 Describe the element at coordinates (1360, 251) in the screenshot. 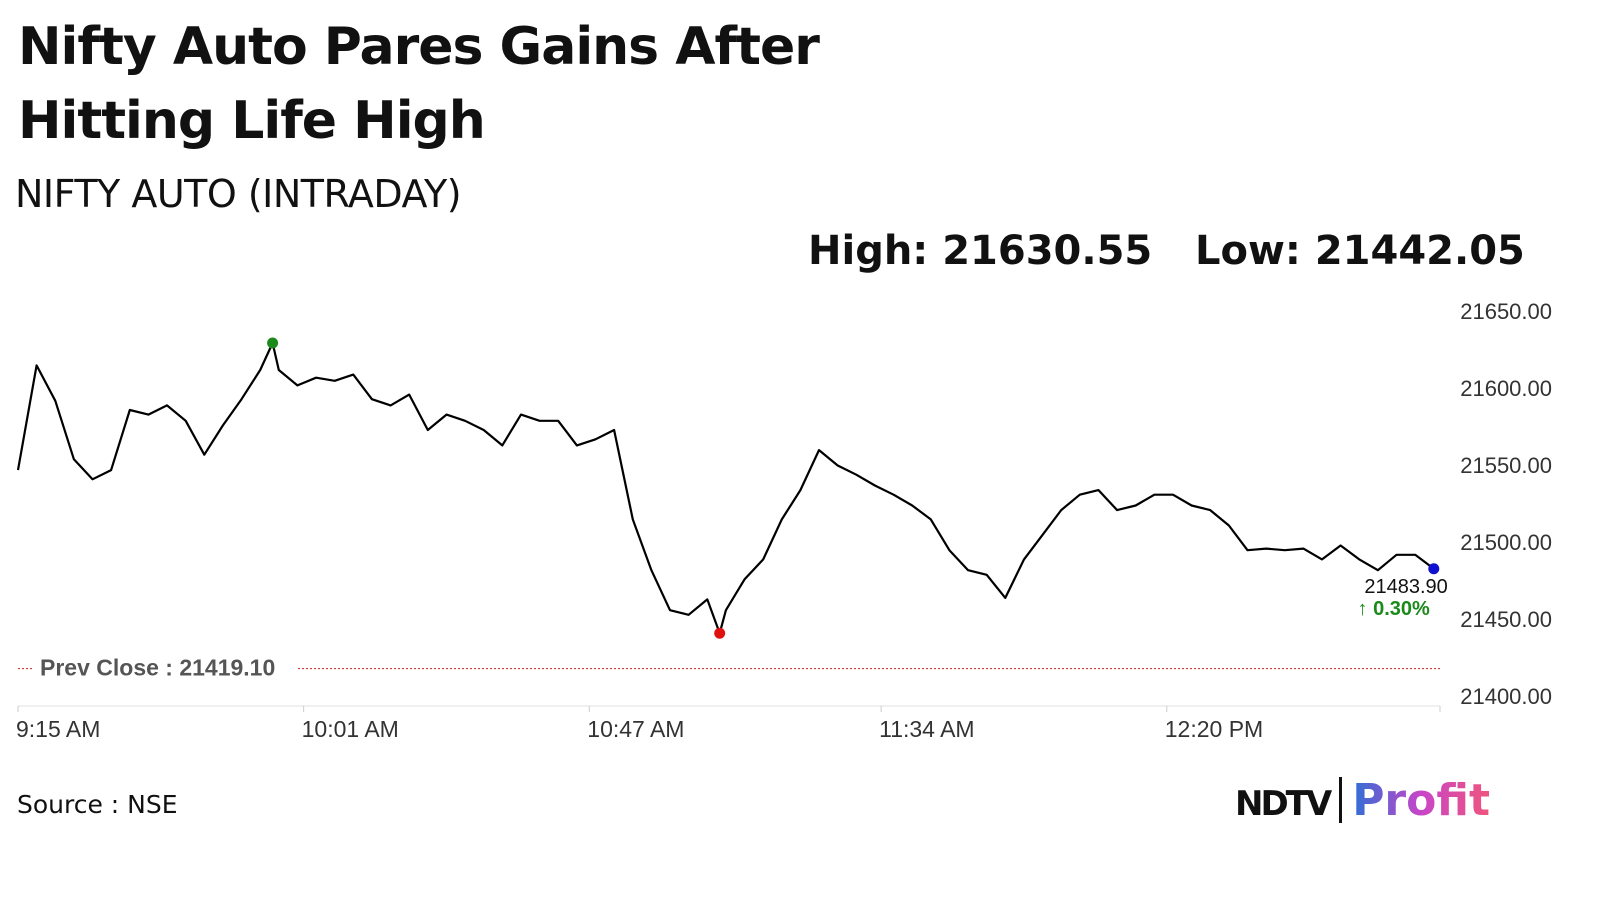

I see `low-label: Low: 21442.05` at that location.